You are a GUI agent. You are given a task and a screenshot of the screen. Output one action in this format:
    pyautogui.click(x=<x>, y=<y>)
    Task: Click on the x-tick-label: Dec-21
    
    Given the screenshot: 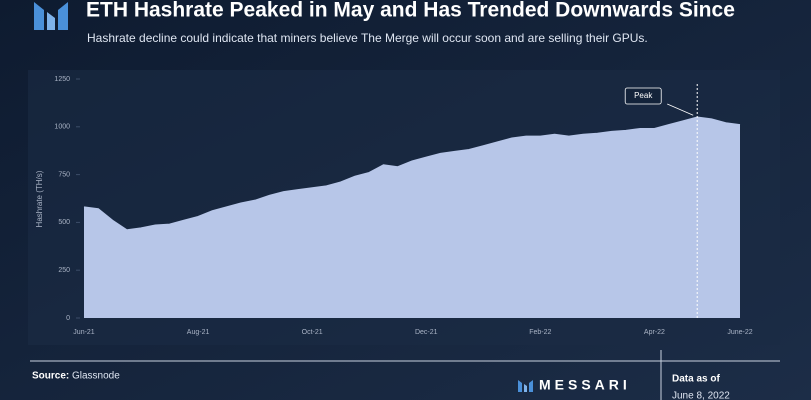 What is the action you would take?
    pyautogui.click(x=426, y=332)
    